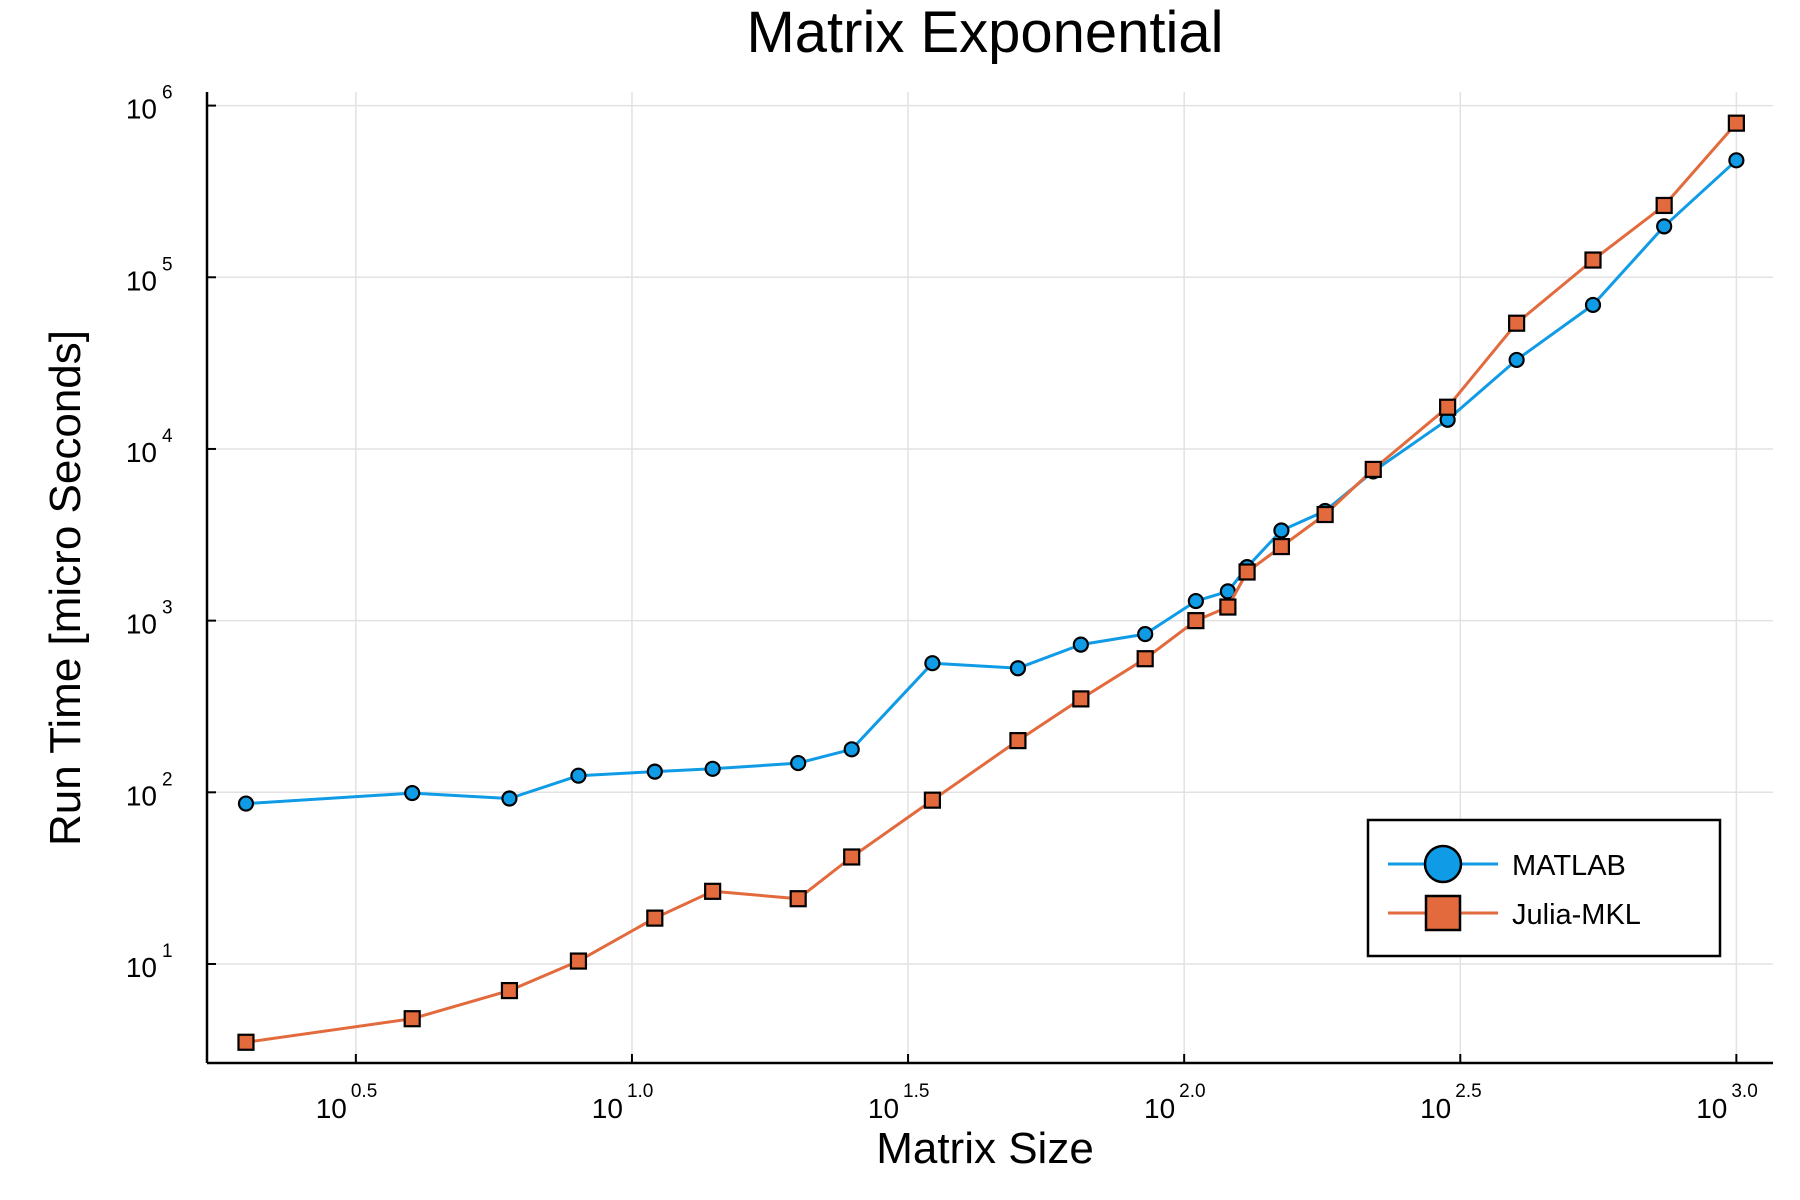  I want to click on y-tick-exponent: 6, so click(167, 93).